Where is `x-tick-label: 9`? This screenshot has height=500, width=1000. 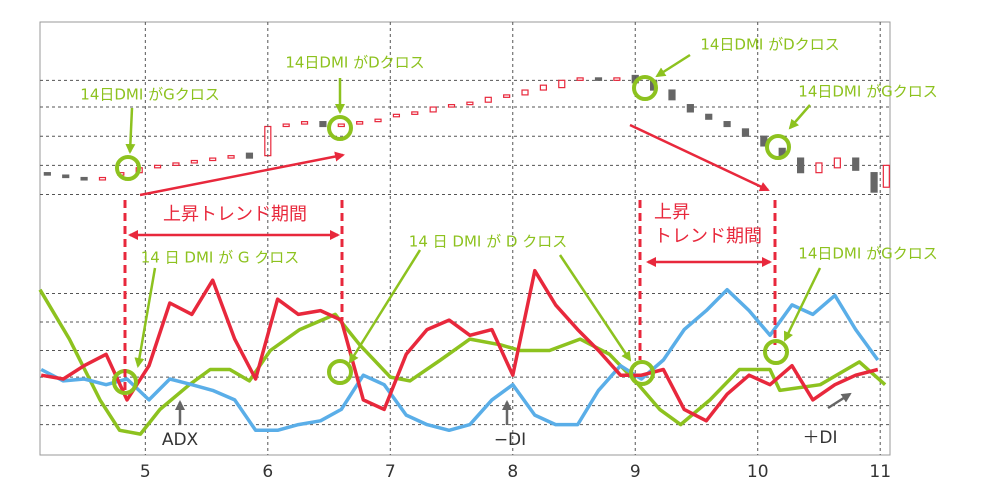
x-tick-label: 9 is located at coordinates (635, 472).